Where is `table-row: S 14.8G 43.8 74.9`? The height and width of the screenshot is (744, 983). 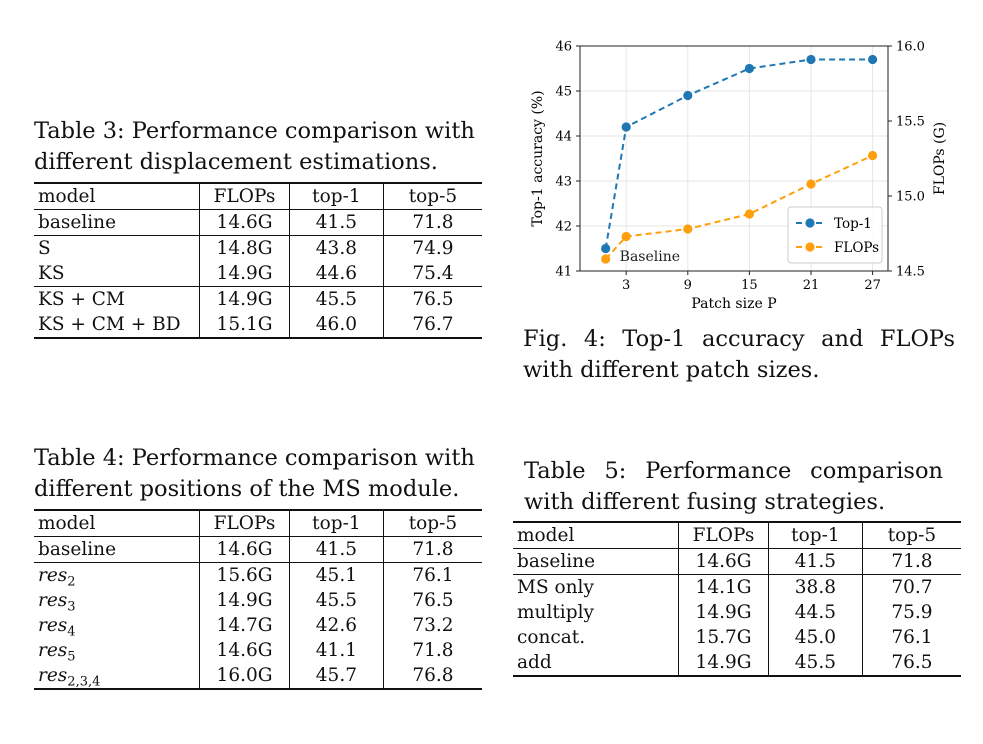
table-row: S 14.8G 43.8 74.9 is located at coordinates (258, 248).